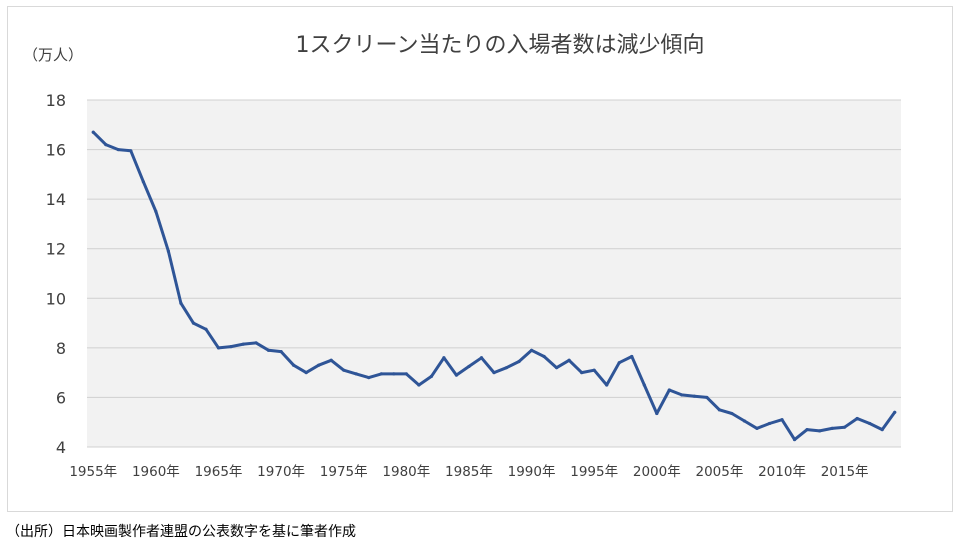  Describe the element at coordinates (61, 348) in the screenshot. I see `y-tick-label: 8` at that location.